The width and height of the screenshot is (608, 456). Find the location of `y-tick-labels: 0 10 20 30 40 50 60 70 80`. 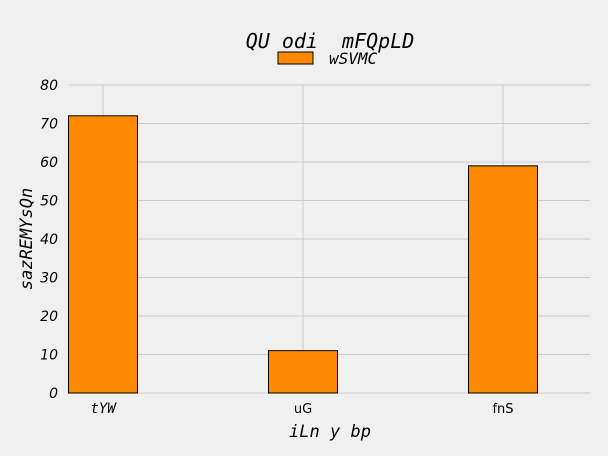

y-tick-labels: 0 10 20 30 40 50 60 70 80 is located at coordinates (49, 240).